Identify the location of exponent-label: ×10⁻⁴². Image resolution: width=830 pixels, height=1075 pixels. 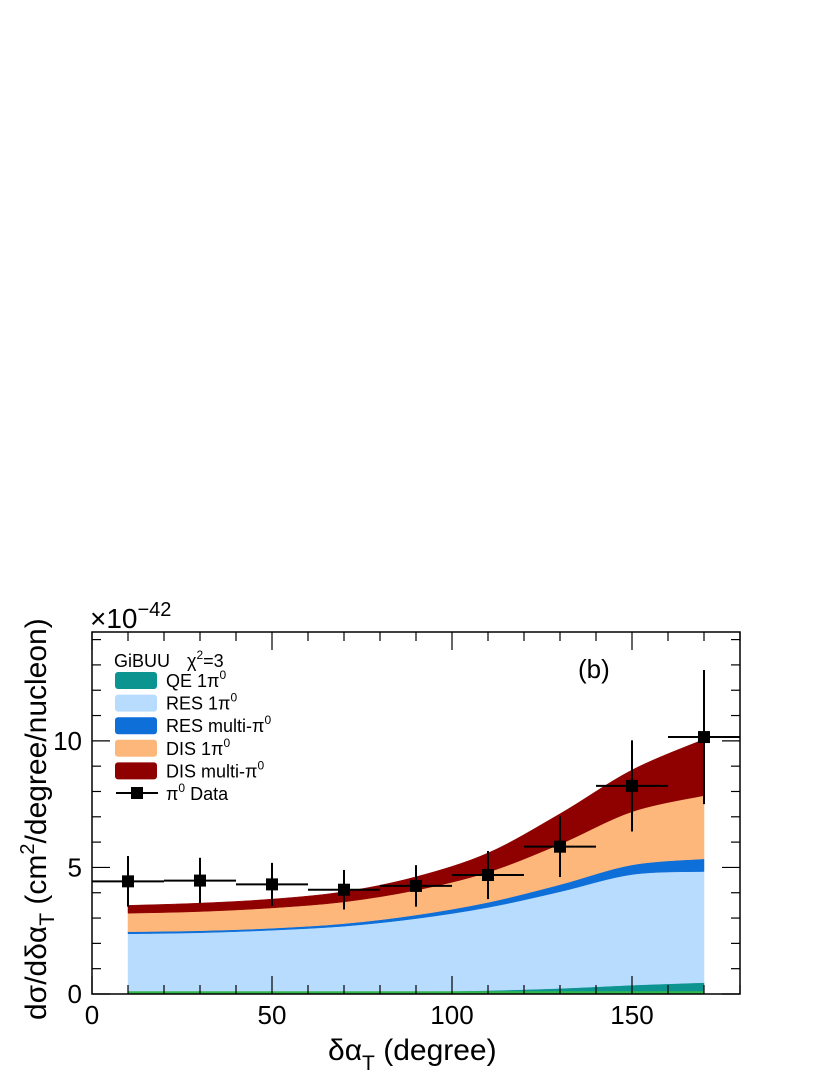
(130, 616).